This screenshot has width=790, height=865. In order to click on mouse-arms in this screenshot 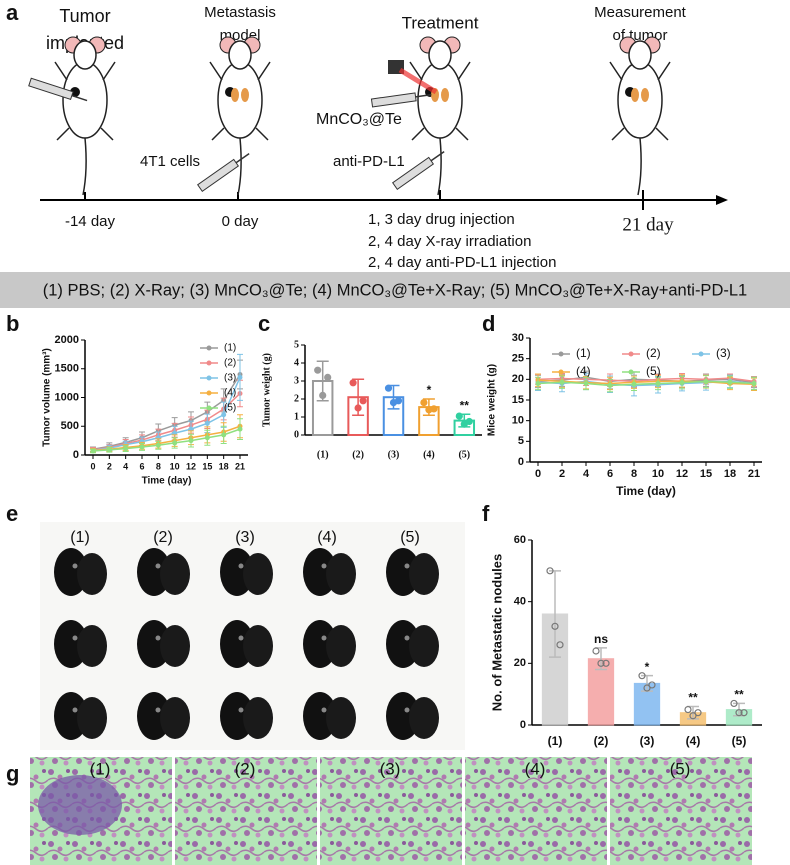, I will do `click(240, 101)`.